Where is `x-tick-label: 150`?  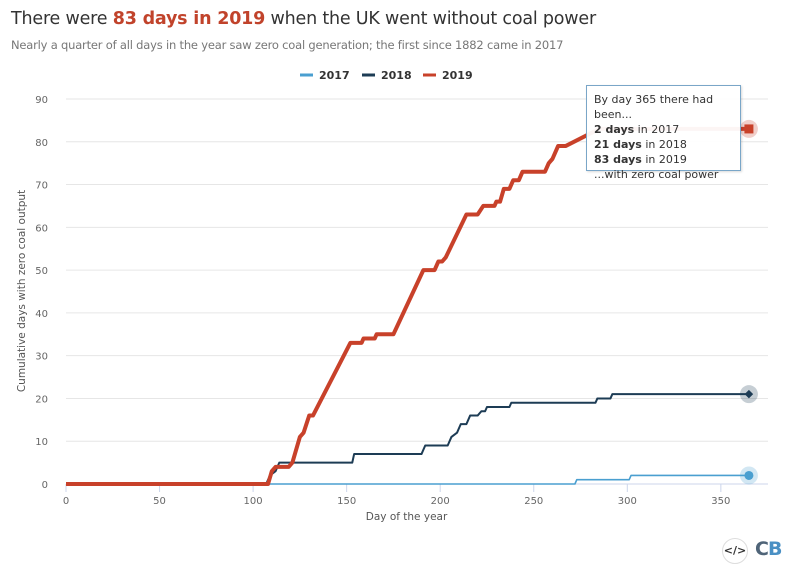
x-tick-label: 150 is located at coordinates (346, 501).